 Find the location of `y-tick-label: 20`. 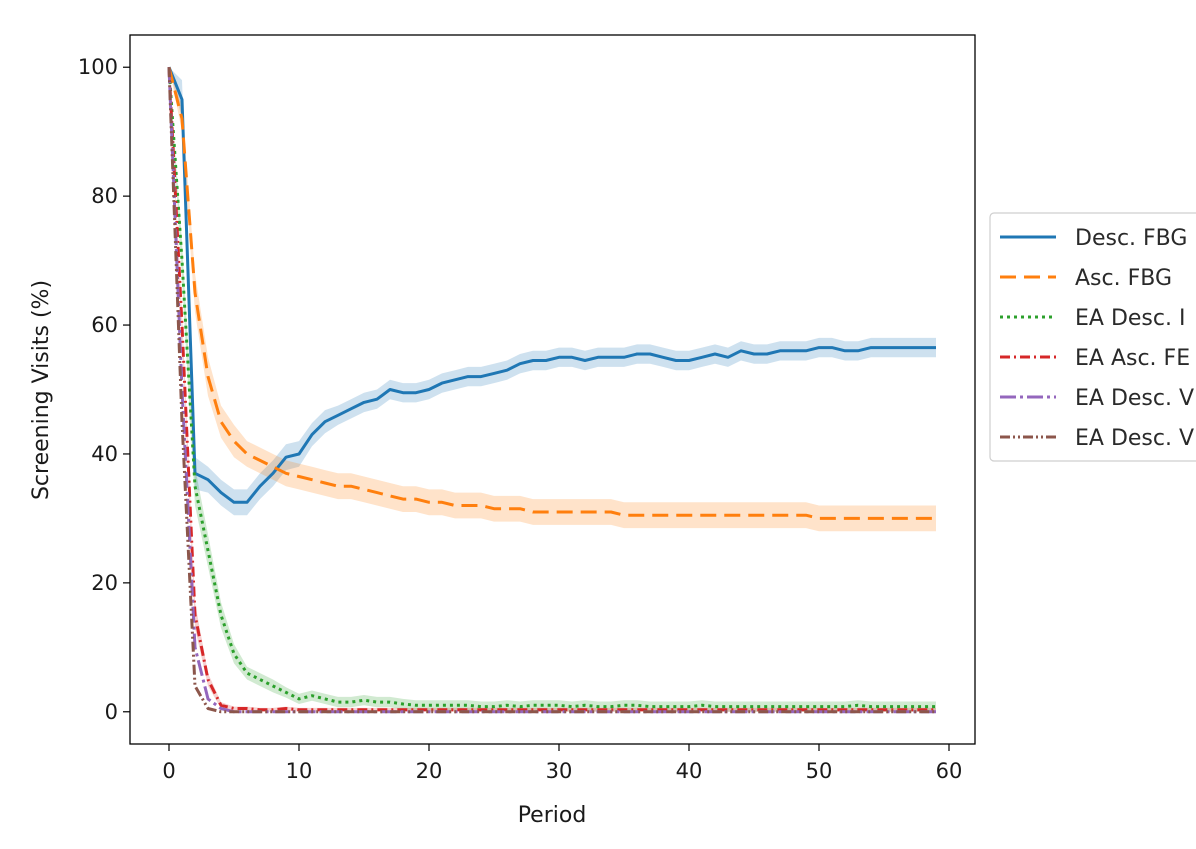

y-tick-label: 20 is located at coordinates (104, 583).